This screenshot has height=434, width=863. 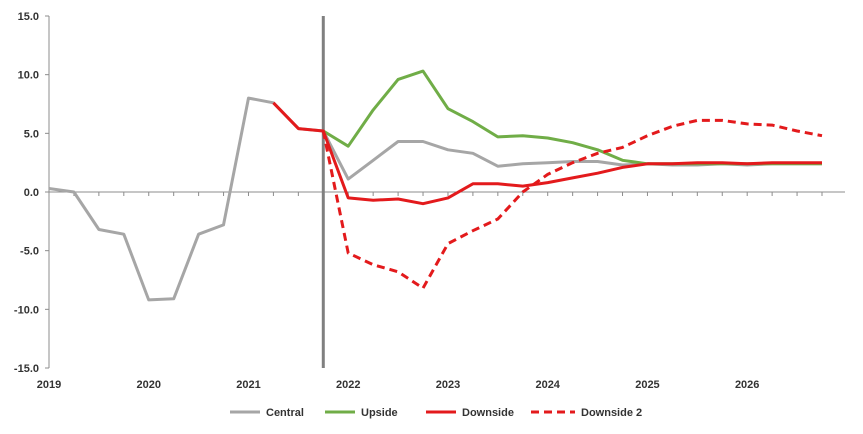 I want to click on legend-label-upside: Upside, so click(x=379, y=413).